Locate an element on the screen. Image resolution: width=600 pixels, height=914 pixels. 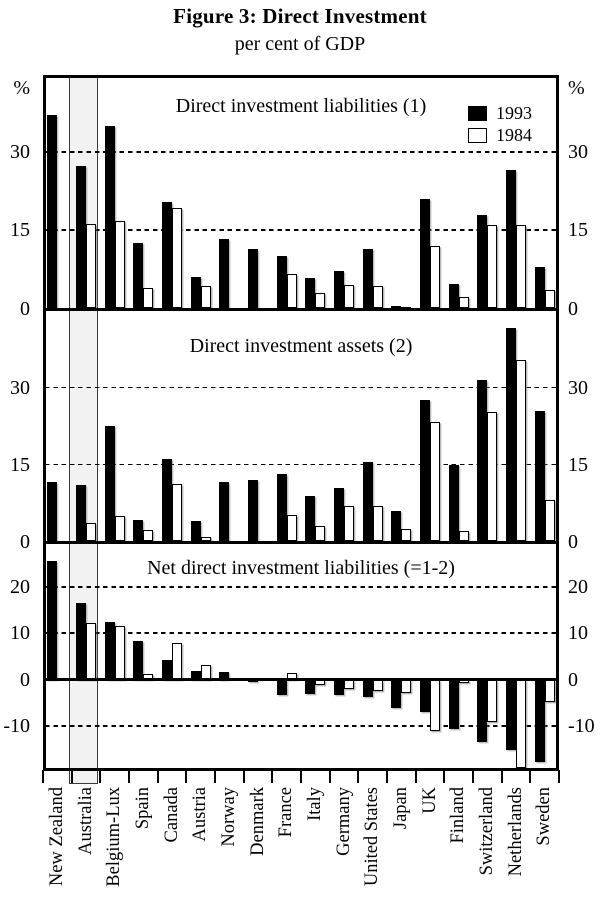
panel-title-liabilities: Direct investment liabilities (1) is located at coordinates (301, 106).